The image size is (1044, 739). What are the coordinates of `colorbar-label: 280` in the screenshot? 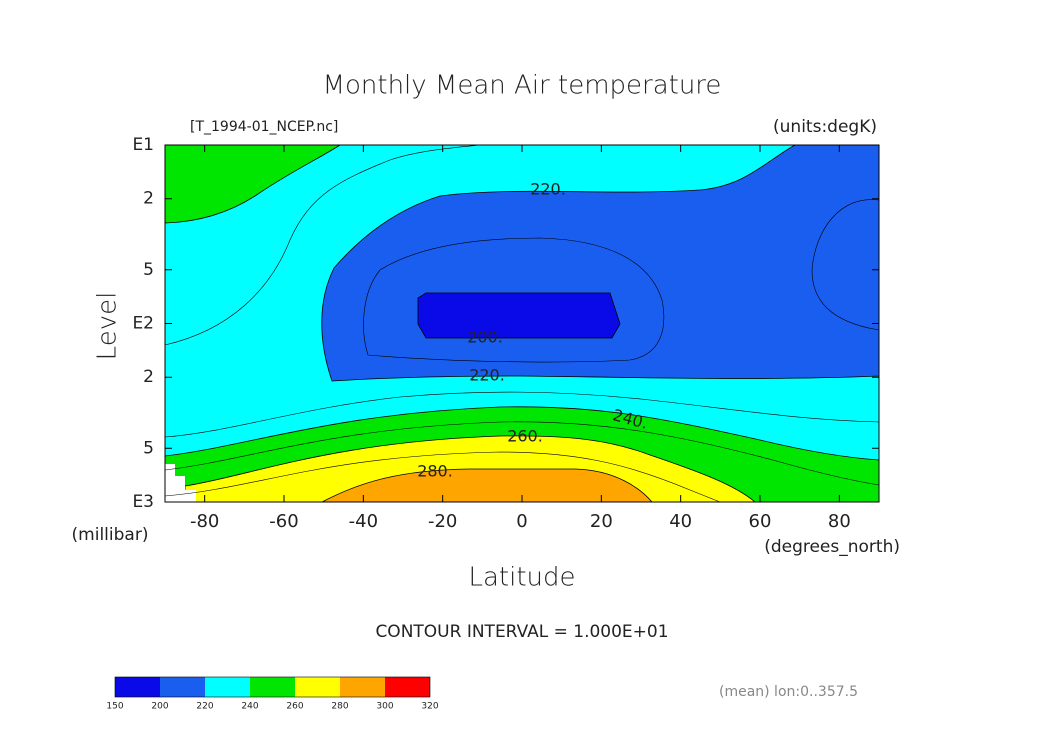 It's located at (339, 707).